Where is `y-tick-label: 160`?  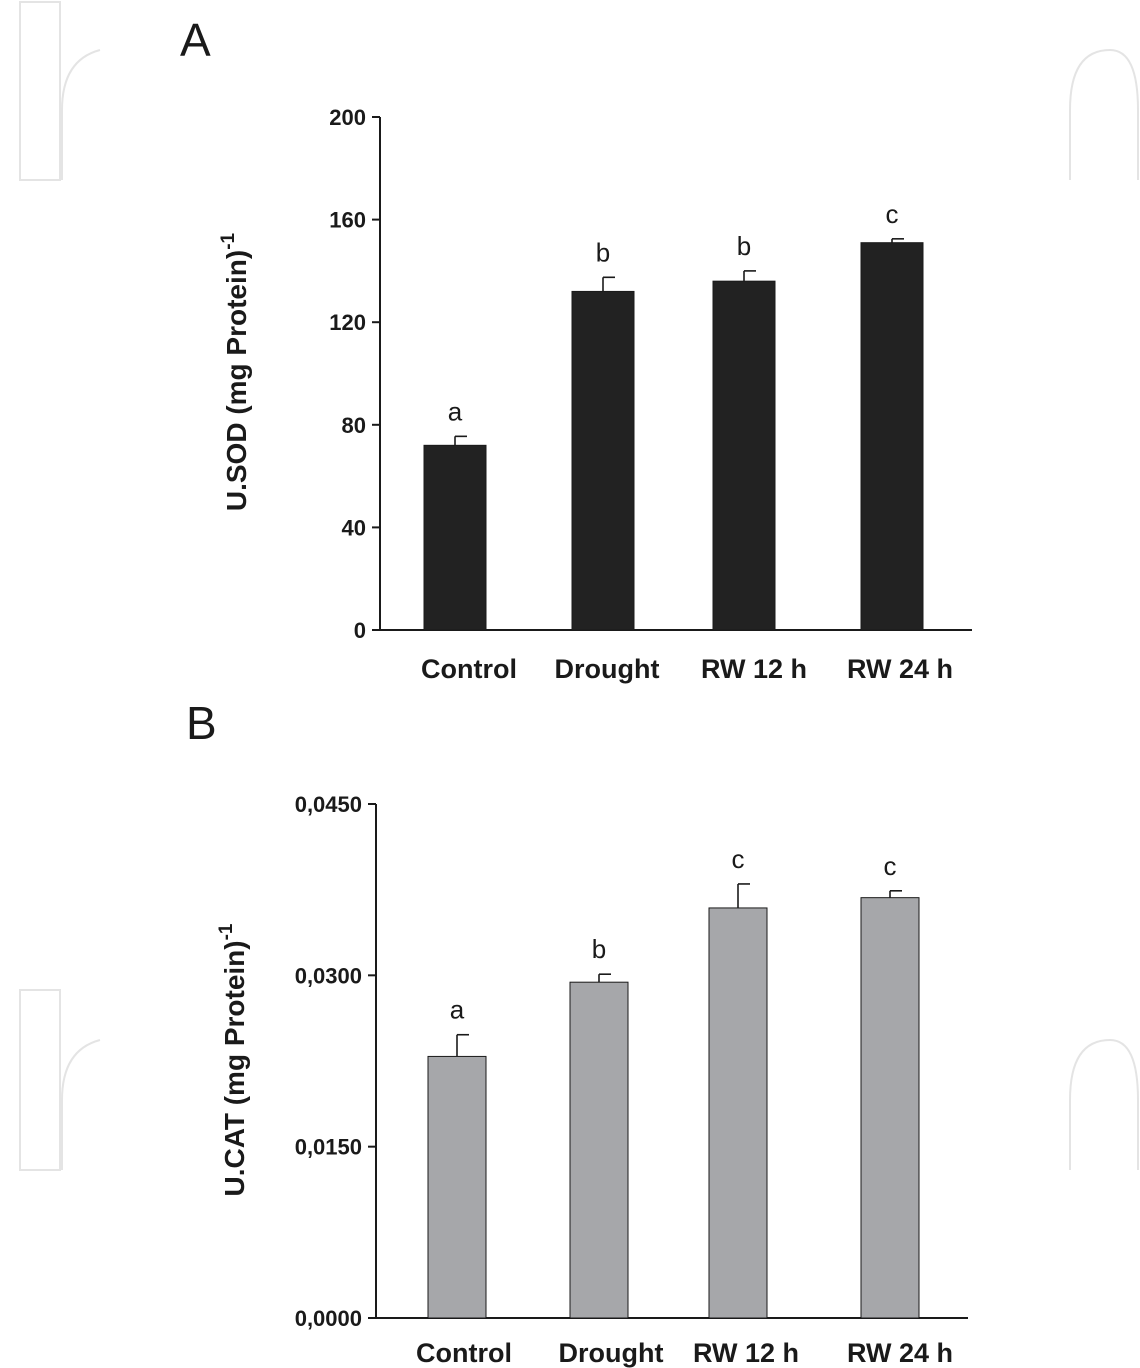
y-tick-label: 160 is located at coordinates (347, 220).